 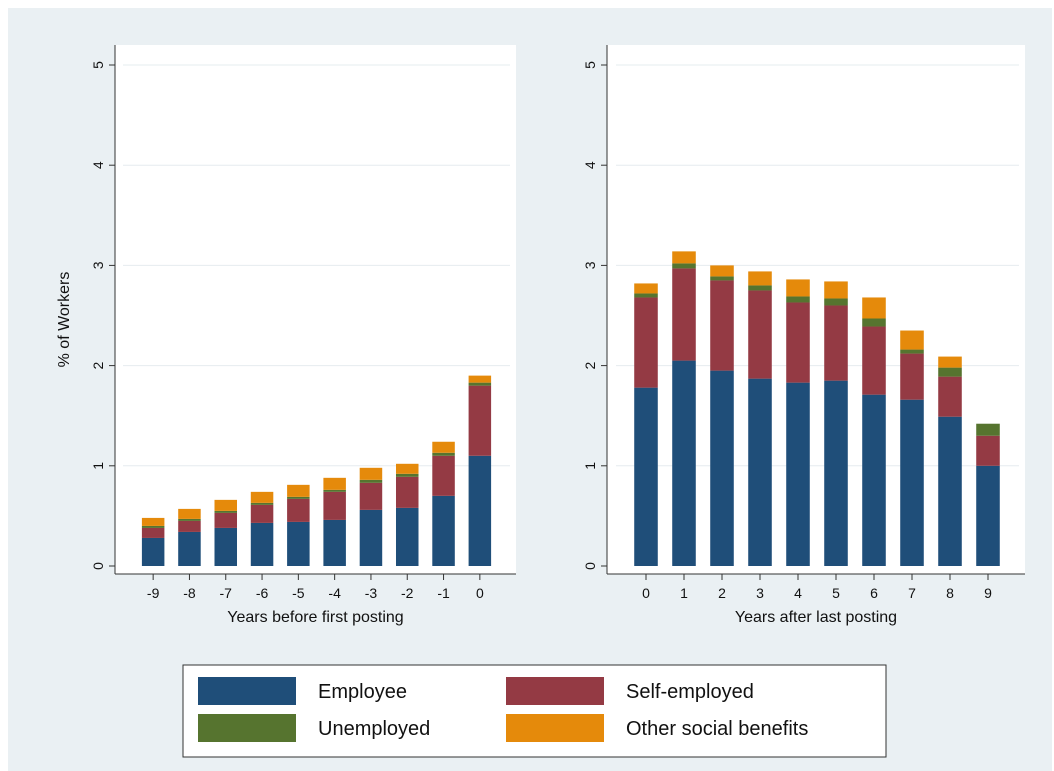 What do you see at coordinates (153, 593) in the screenshot?
I see `x-tick-label: -9` at bounding box center [153, 593].